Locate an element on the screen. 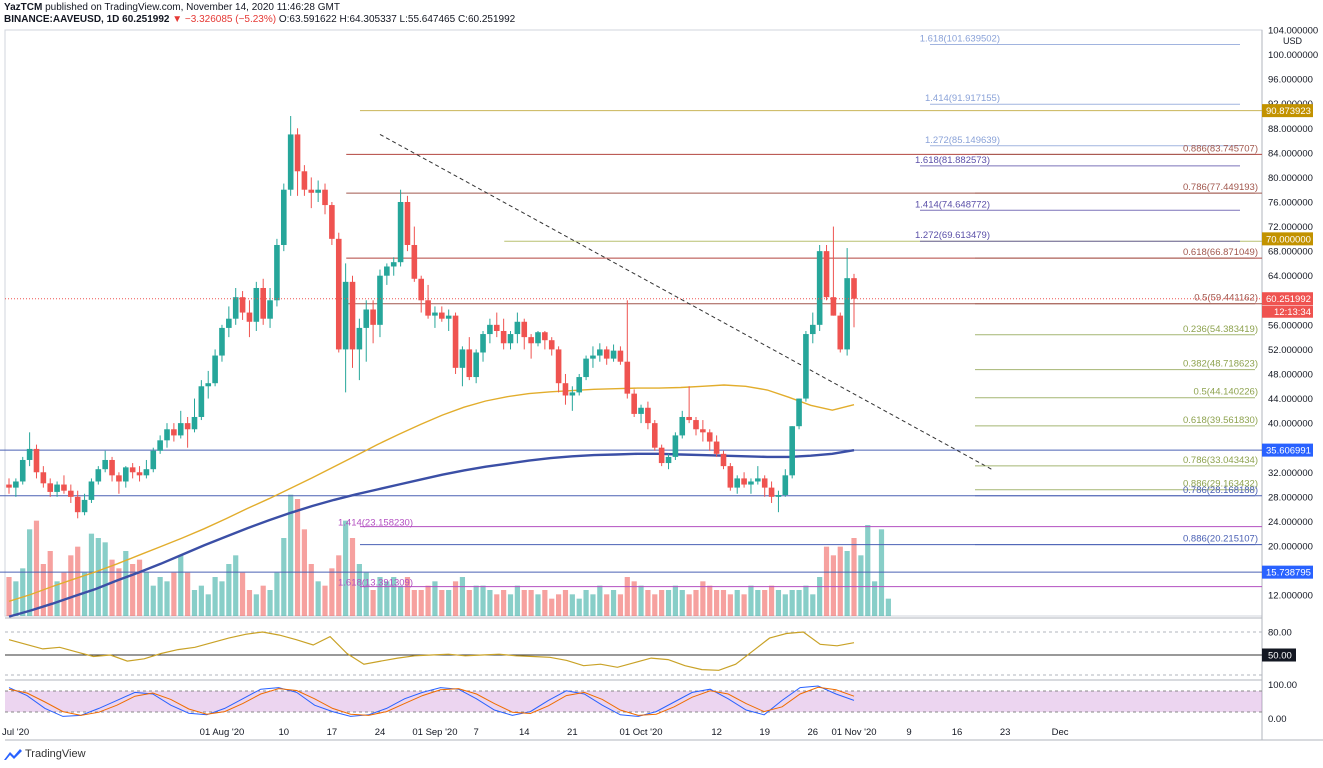 Image resolution: width=1323 pixels, height=768 pixels. y-tick-label: 56.000000 is located at coordinates (1290, 325).